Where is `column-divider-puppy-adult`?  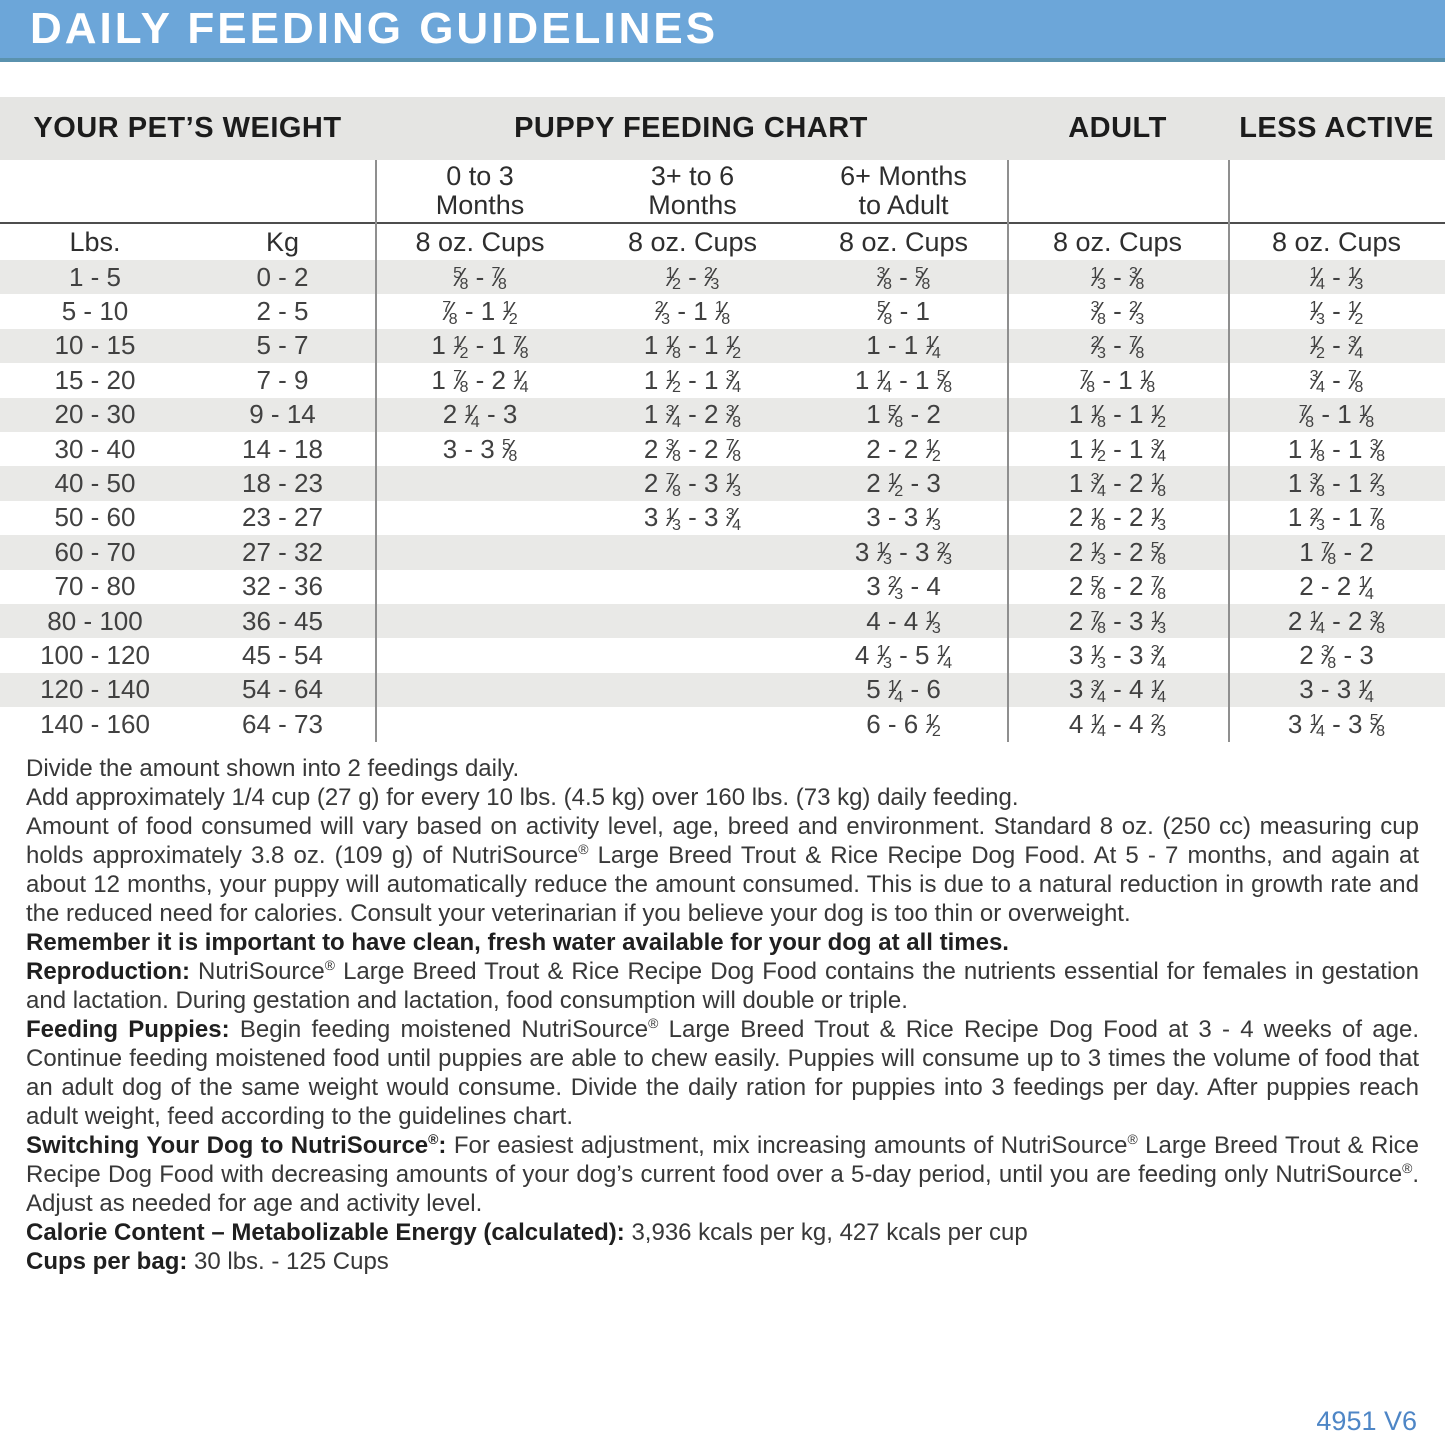
column-divider-puppy-adult is located at coordinates (1008, 451).